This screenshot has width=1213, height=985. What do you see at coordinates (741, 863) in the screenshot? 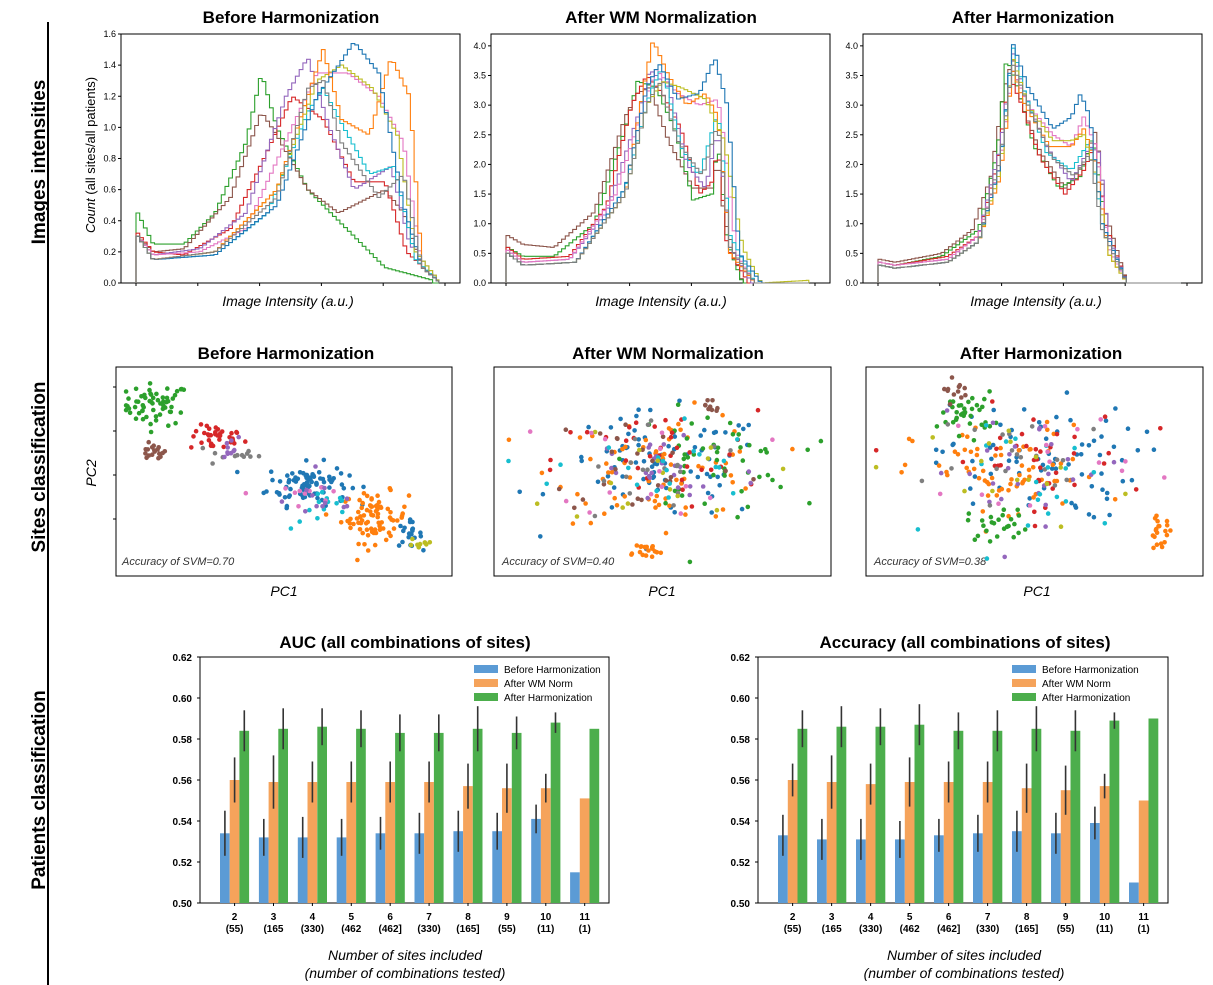
I see `y-tick-label: 0.52` at bounding box center [741, 863].